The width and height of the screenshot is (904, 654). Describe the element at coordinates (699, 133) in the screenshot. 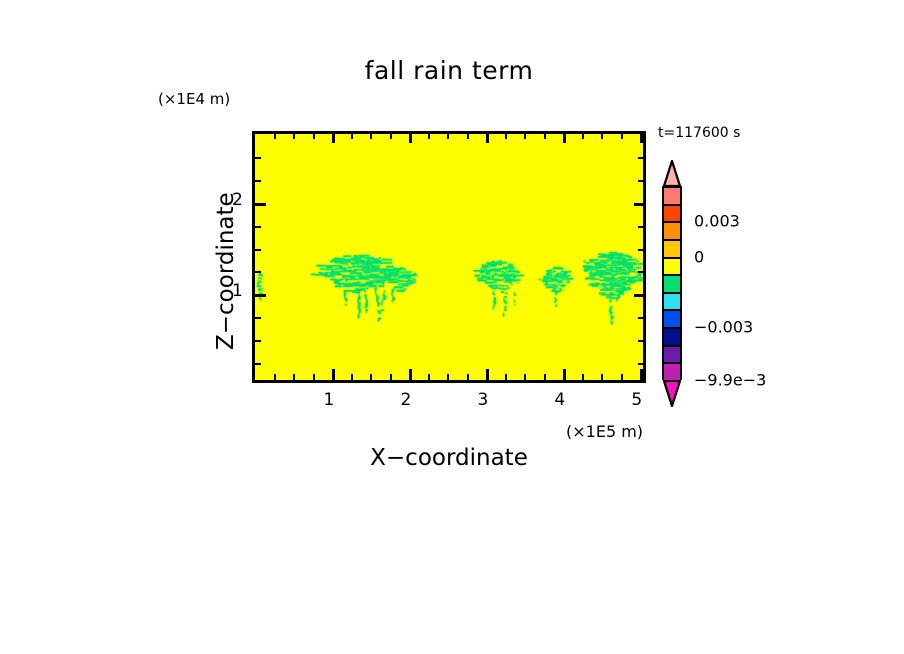

I see `time-stamp-label: t=117600 s` at that location.